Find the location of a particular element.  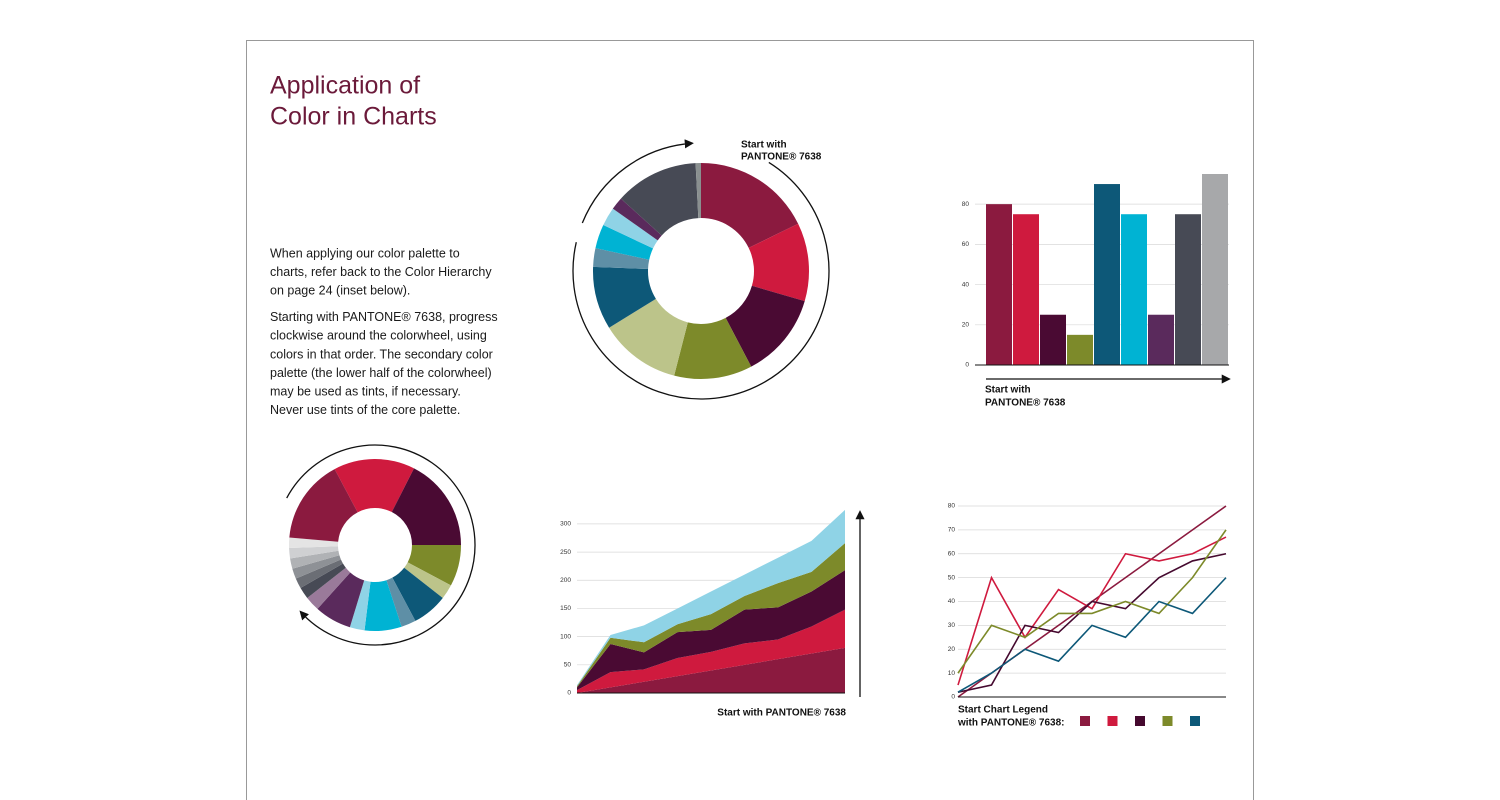

paragraph-line: clockwise around the colorwheel, using is located at coordinates (378, 336).